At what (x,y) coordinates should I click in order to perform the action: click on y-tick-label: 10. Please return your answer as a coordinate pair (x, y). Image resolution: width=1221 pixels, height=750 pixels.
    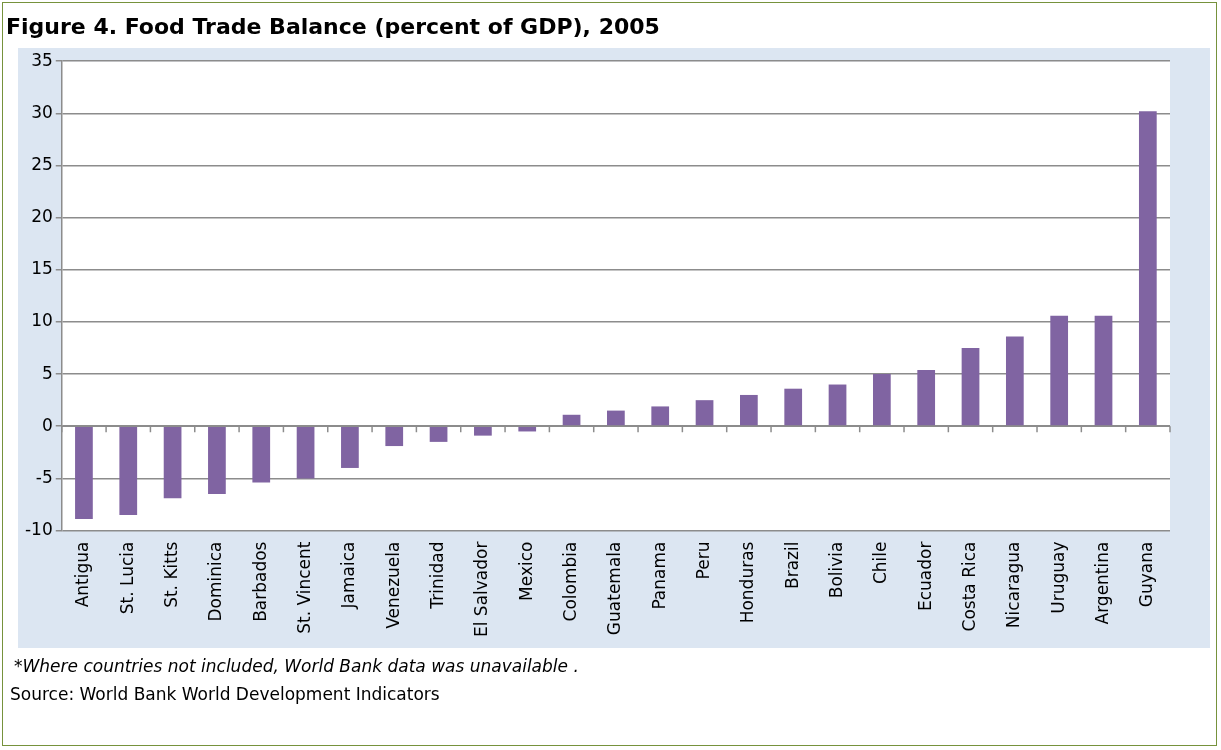
    Looking at the image, I should click on (42, 320).